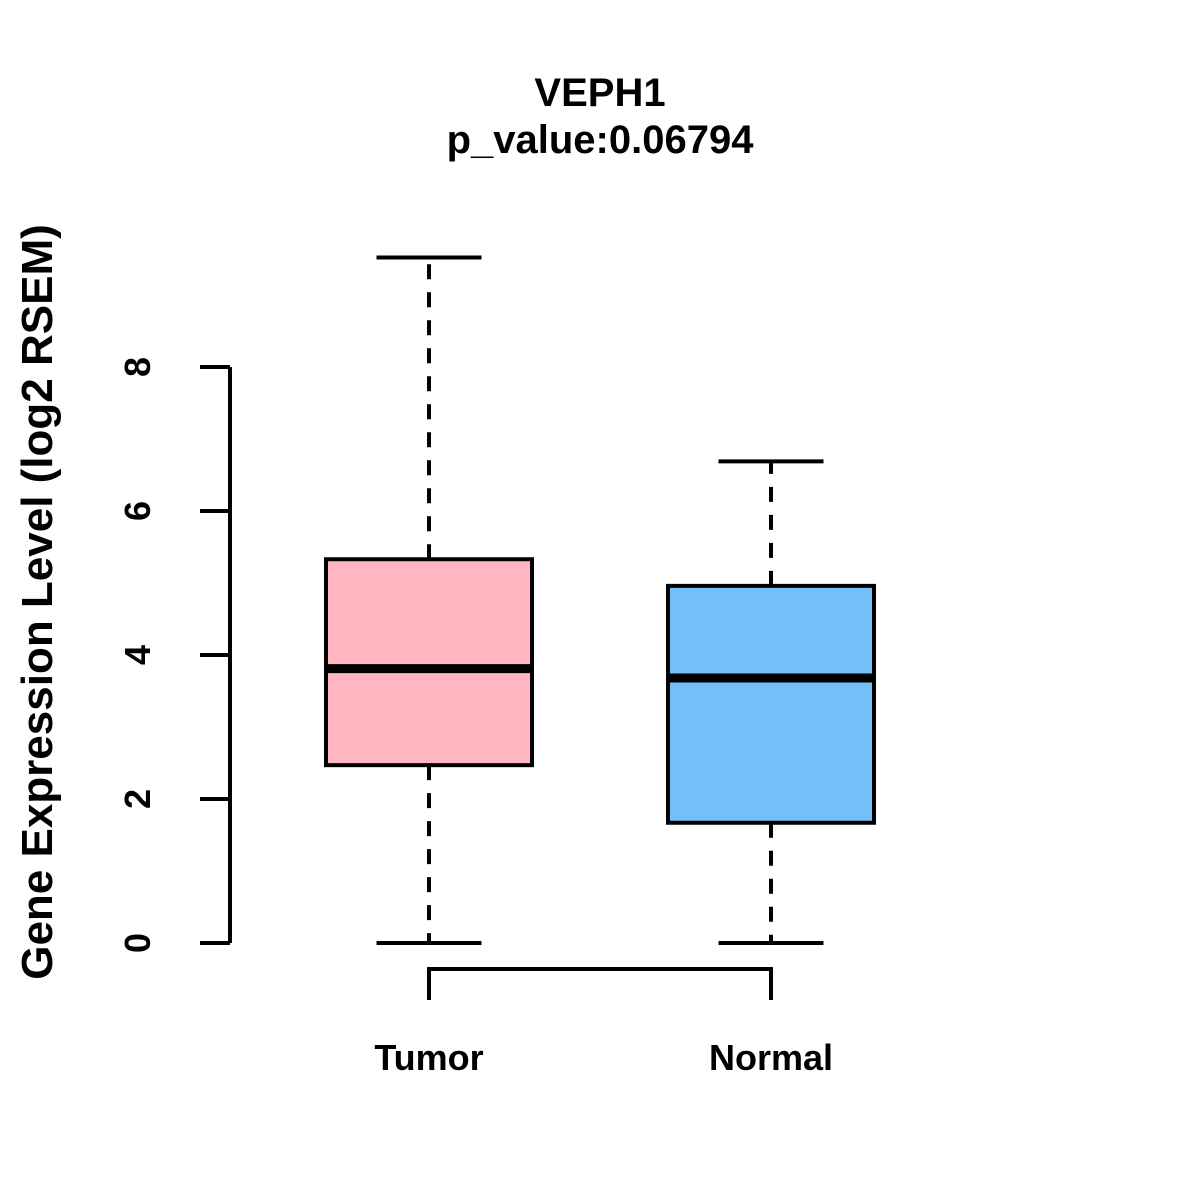 This screenshot has height=1200, width=1200. Describe the element at coordinates (428, 1057) in the screenshot. I see `x-axis-label-tumor: Tumor` at that location.